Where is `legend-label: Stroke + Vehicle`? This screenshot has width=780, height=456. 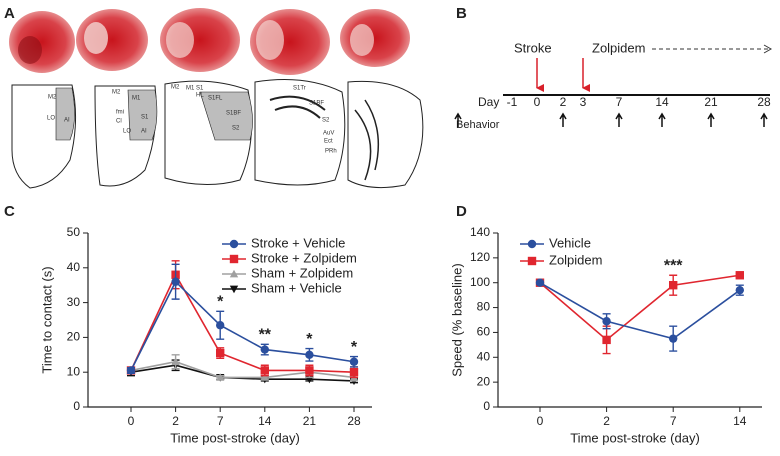
legend-label: Stroke + Vehicle is located at coordinates (298, 242).